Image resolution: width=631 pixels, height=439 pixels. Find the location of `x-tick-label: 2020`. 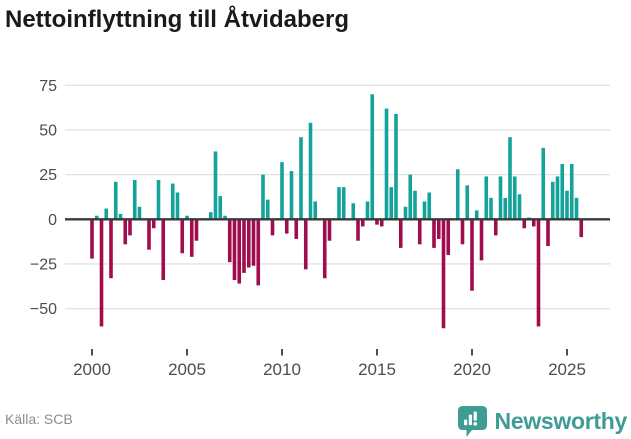

x-tick-label: 2020 is located at coordinates (472, 369).